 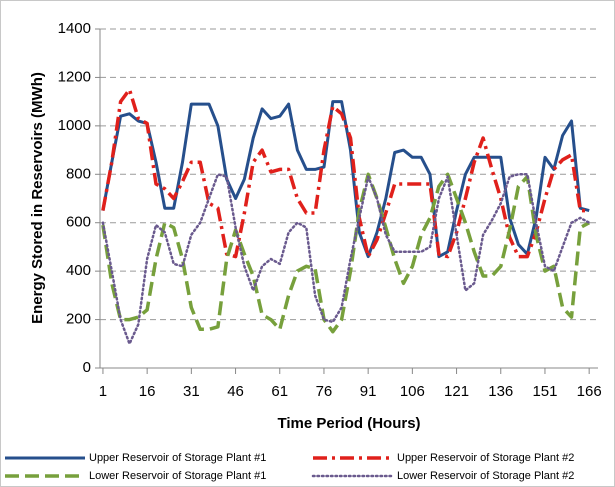 I want to click on x-tick-label: 136, so click(x=500, y=391).